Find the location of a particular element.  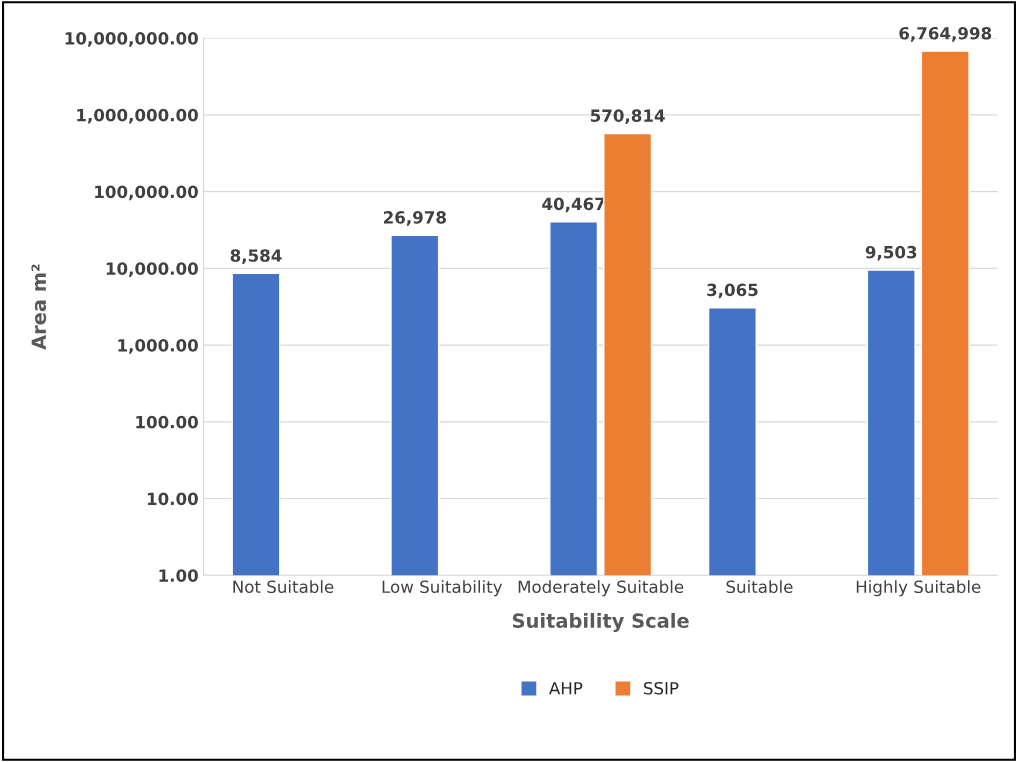

data-label: 8,584 is located at coordinates (256, 256).